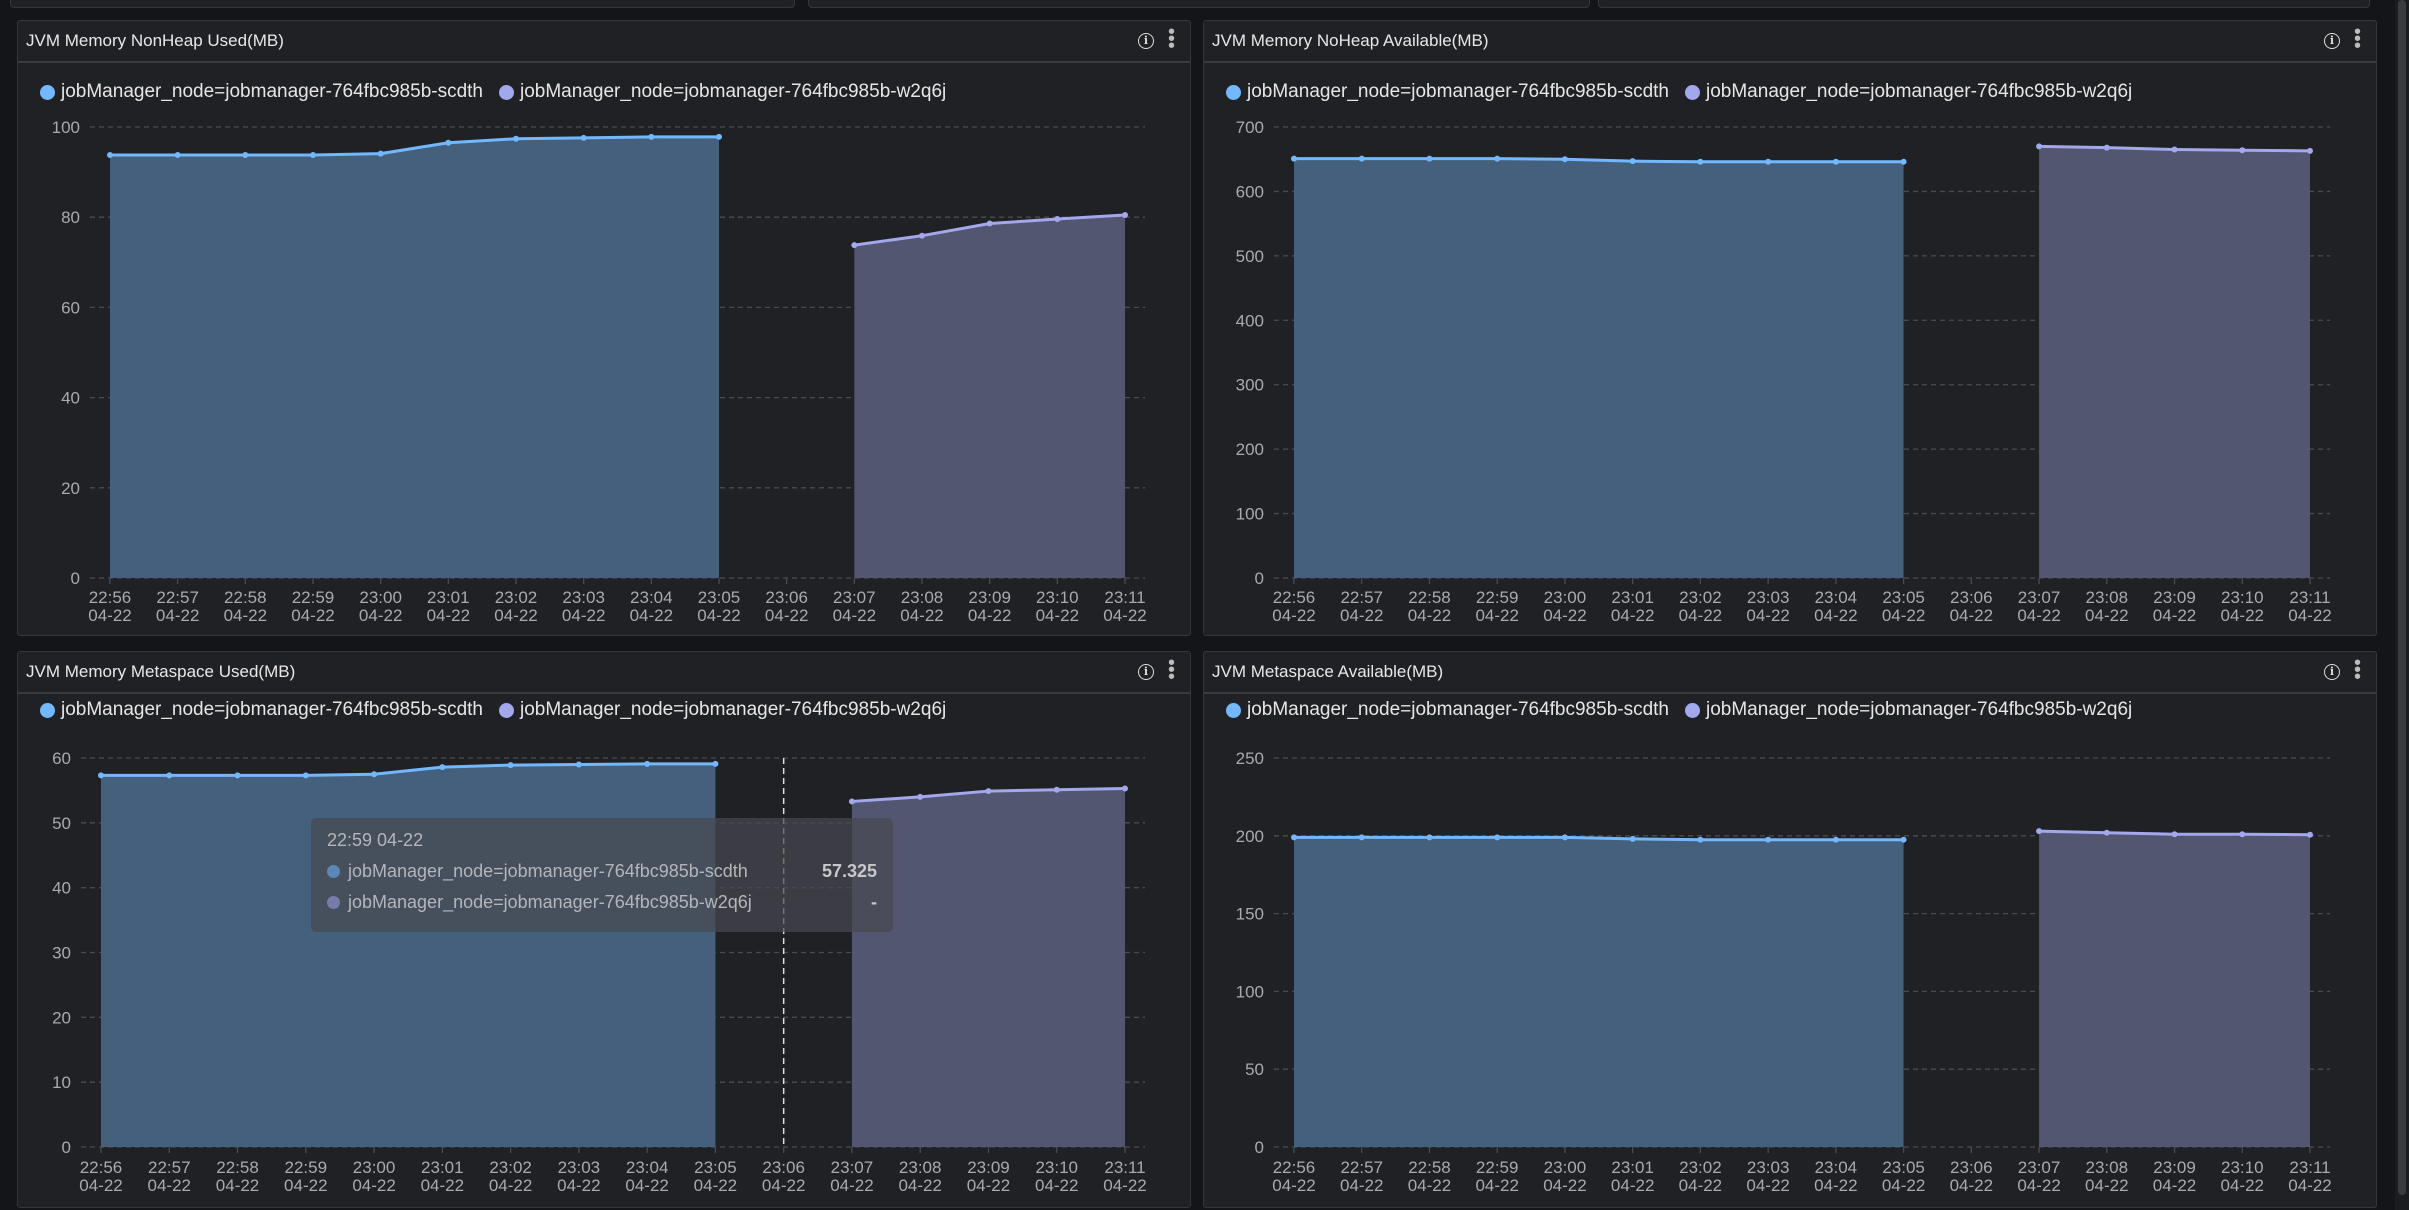 This screenshot has height=1210, width=2409. Describe the element at coordinates (1700, 1167) in the screenshot. I see `x-tick-label: 23:02` at that location.